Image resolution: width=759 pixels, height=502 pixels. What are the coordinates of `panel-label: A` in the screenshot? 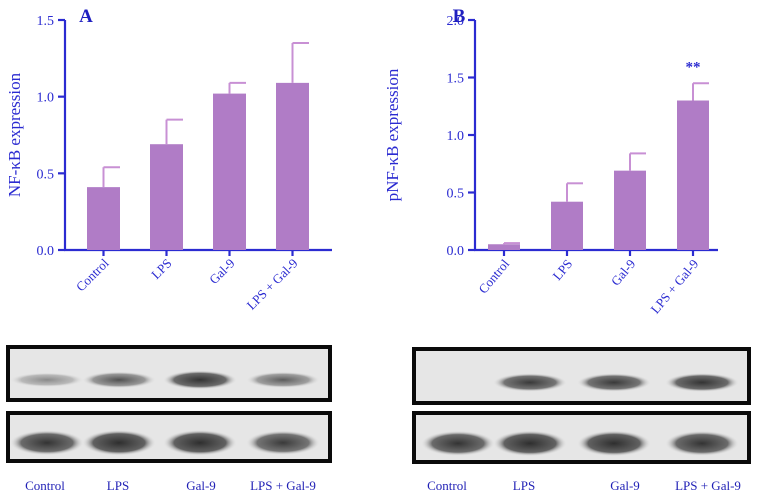 It's located at (86, 16).